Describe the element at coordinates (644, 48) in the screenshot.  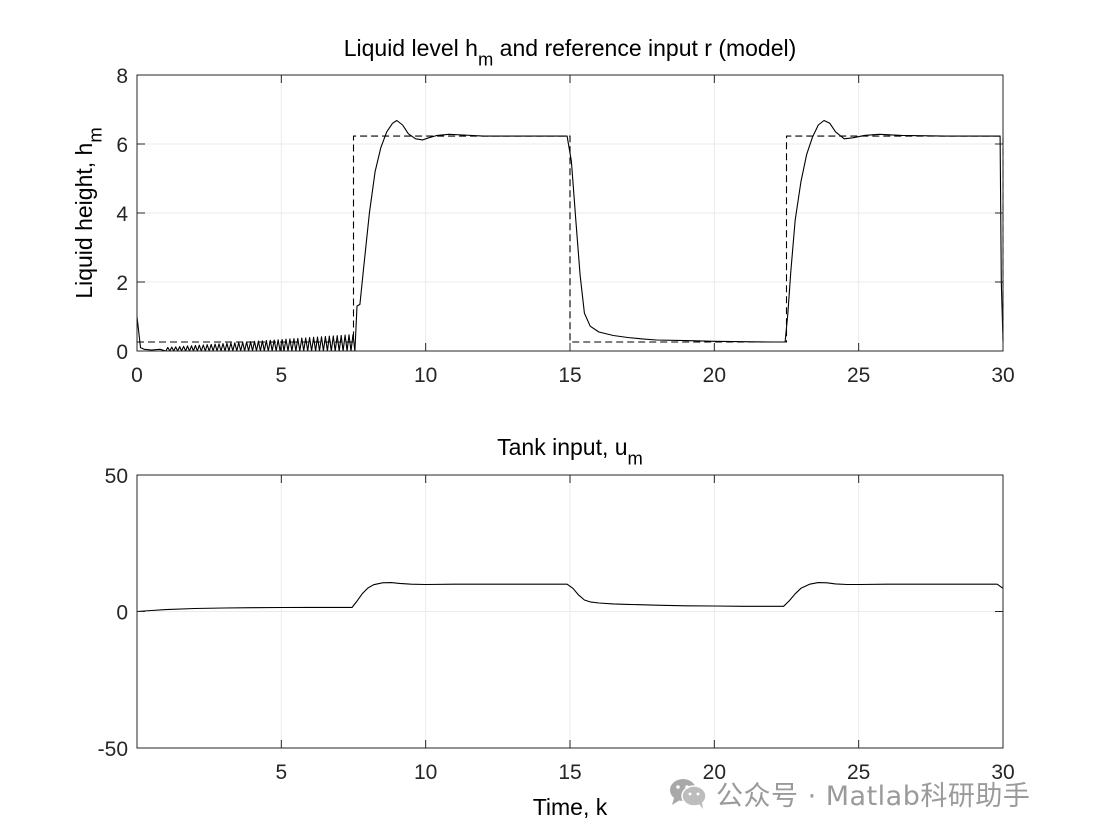
I see `chart-title-1-rest: and reference input r (model)` at that location.